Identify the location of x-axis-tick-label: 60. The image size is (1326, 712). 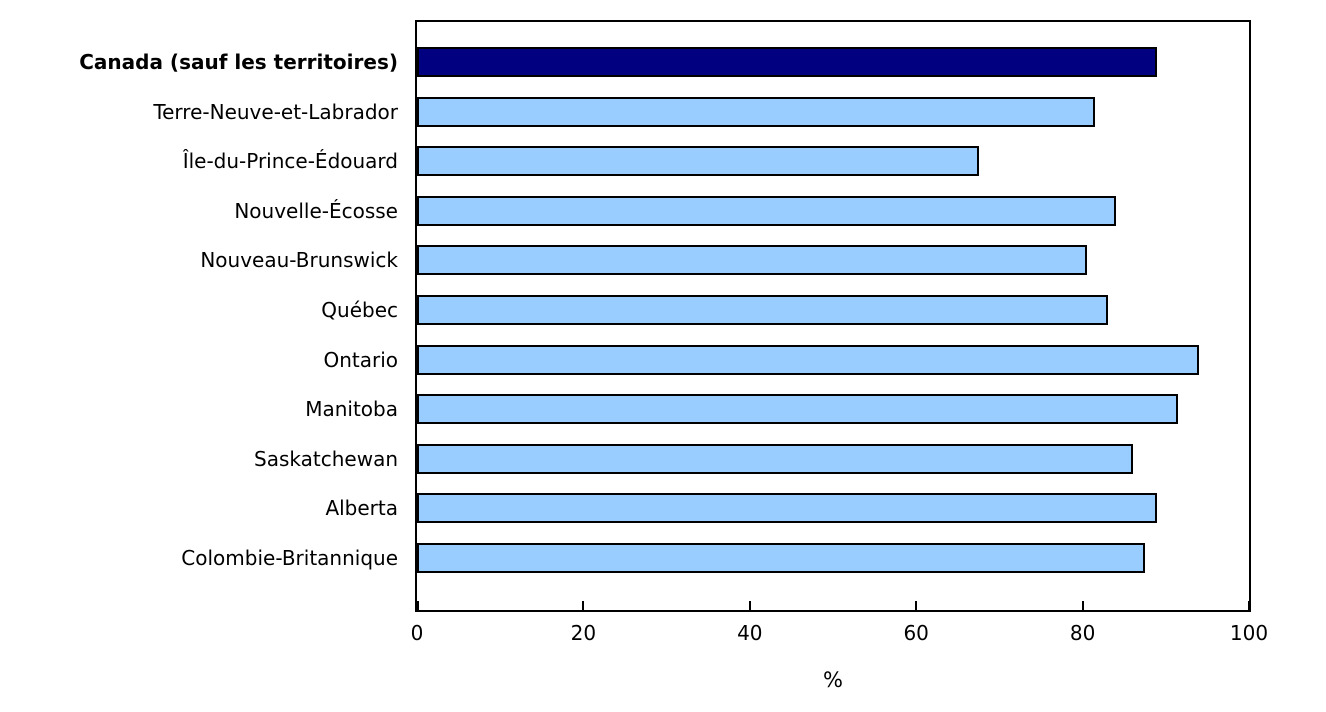
(916, 633).